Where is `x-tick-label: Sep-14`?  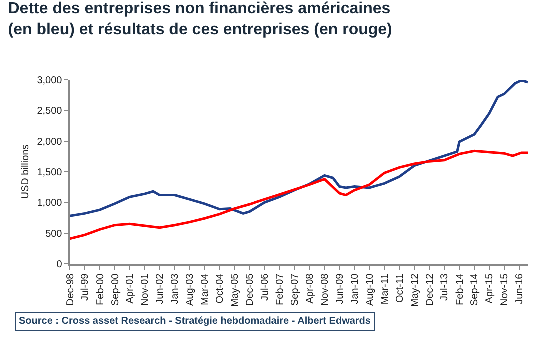
x-tick-label: Sep-14 is located at coordinates (475, 289).